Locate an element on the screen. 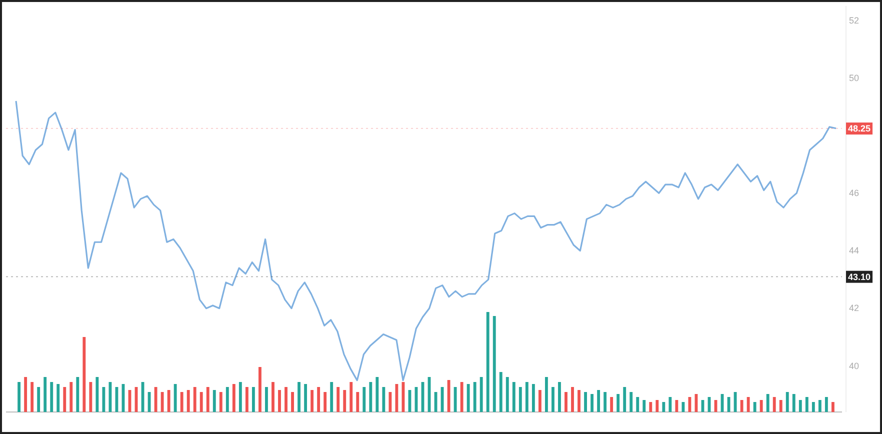 Image resolution: width=882 pixels, height=434 pixels. ref-line-label: 48.25 is located at coordinates (859, 129).